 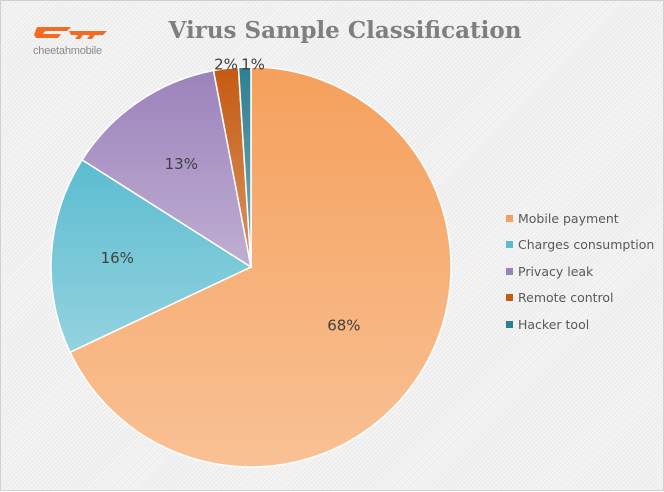 What do you see at coordinates (586, 245) in the screenshot?
I see `legend-label: Charges consumption` at bounding box center [586, 245].